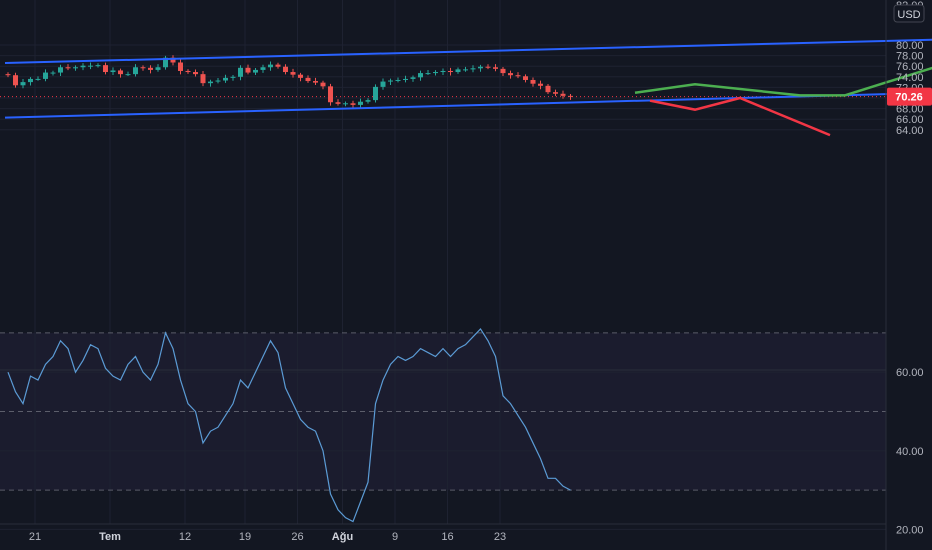  What do you see at coordinates (185, 537) in the screenshot?
I see `time-tick-label: 12` at bounding box center [185, 537].